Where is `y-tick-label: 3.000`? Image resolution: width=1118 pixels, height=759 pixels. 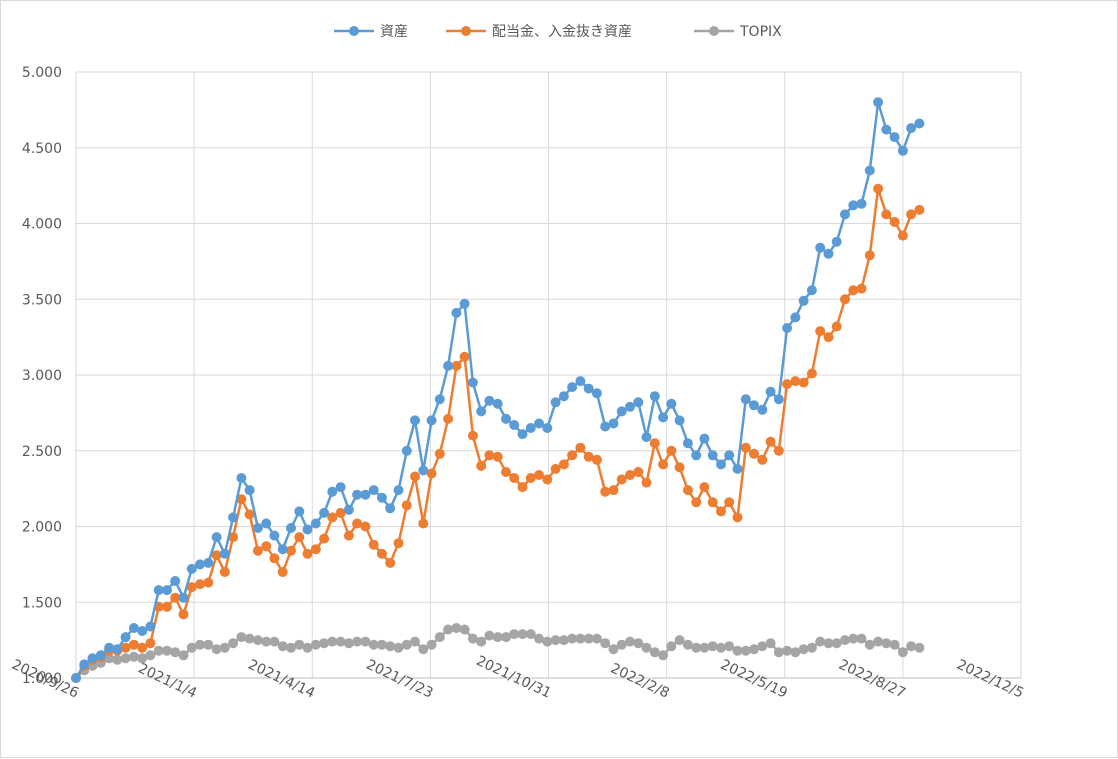
y-tick-label: 3.000 is located at coordinates (42, 376).